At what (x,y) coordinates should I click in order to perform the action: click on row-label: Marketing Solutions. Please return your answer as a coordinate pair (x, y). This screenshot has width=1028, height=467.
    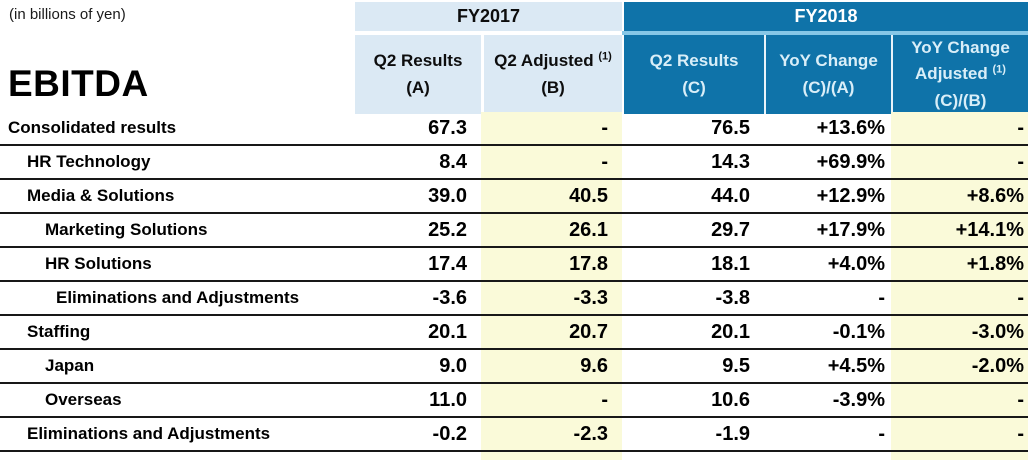
    Looking at the image, I should click on (126, 229).